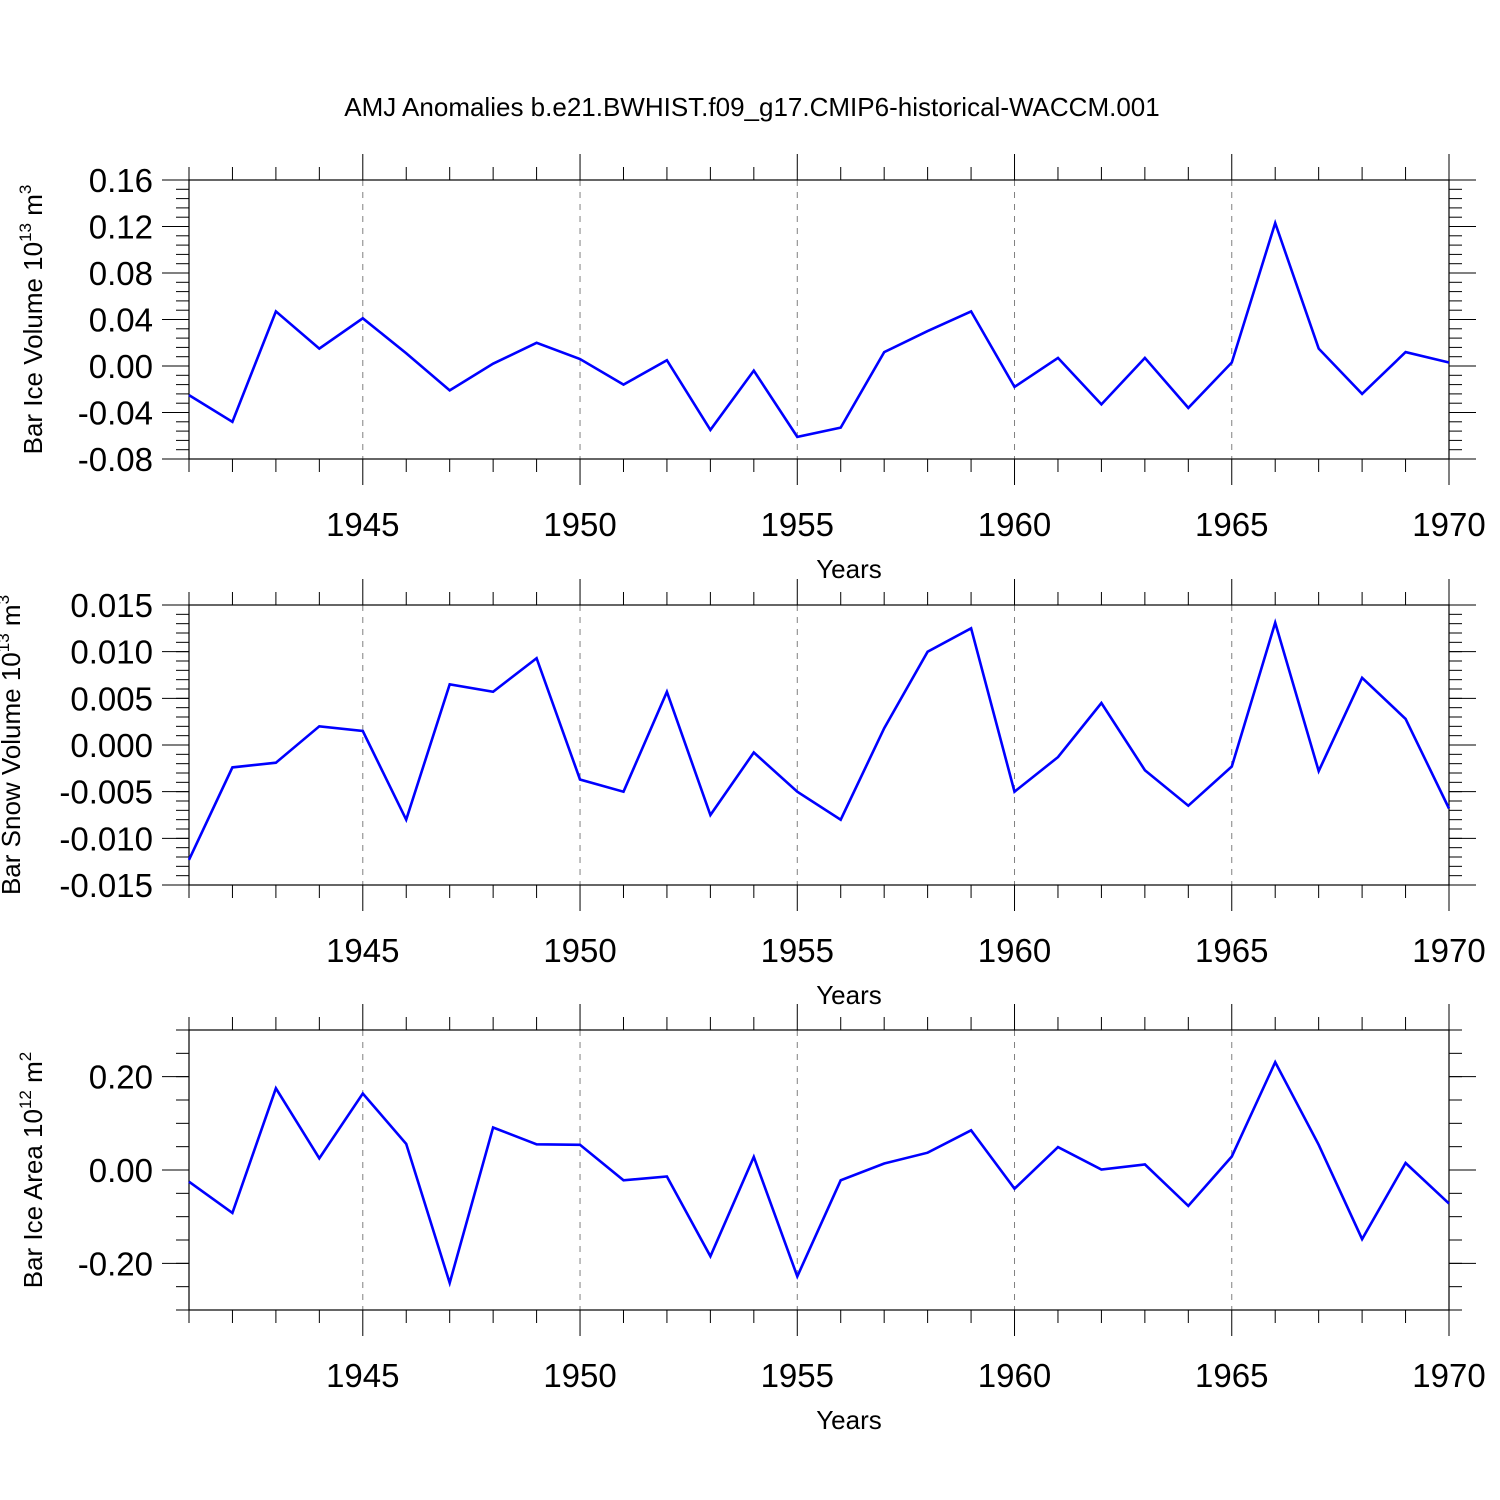 Image resolution: width=1500 pixels, height=1500 pixels. Describe the element at coordinates (33, 1198) in the screenshot. I see `y-label-base: Bar Ice Area 10` at that location.